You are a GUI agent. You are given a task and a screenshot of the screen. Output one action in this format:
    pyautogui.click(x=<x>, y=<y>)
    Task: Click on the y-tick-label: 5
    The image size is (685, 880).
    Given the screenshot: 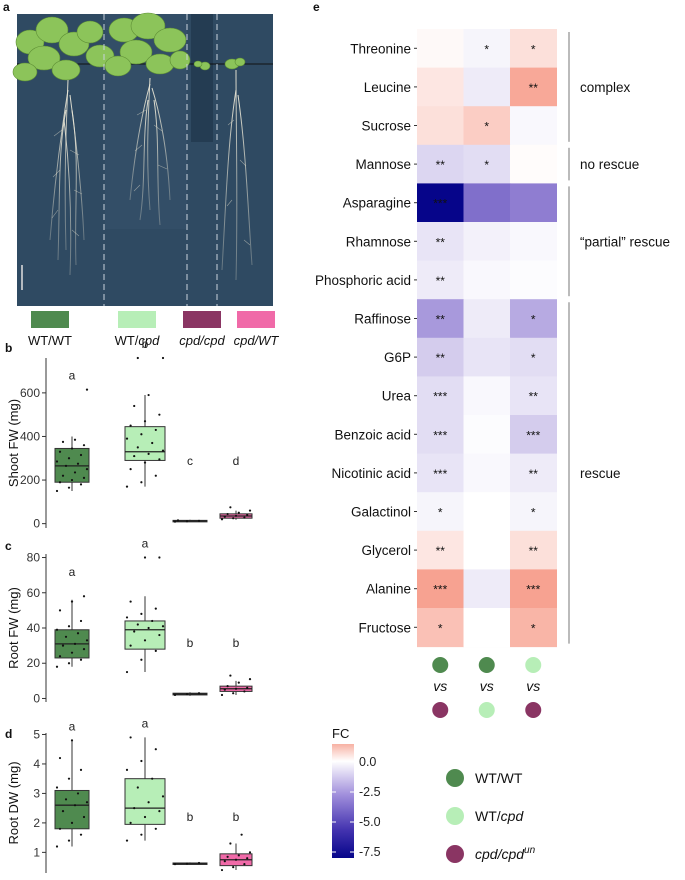 What is the action you would take?
    pyautogui.click(x=36, y=734)
    